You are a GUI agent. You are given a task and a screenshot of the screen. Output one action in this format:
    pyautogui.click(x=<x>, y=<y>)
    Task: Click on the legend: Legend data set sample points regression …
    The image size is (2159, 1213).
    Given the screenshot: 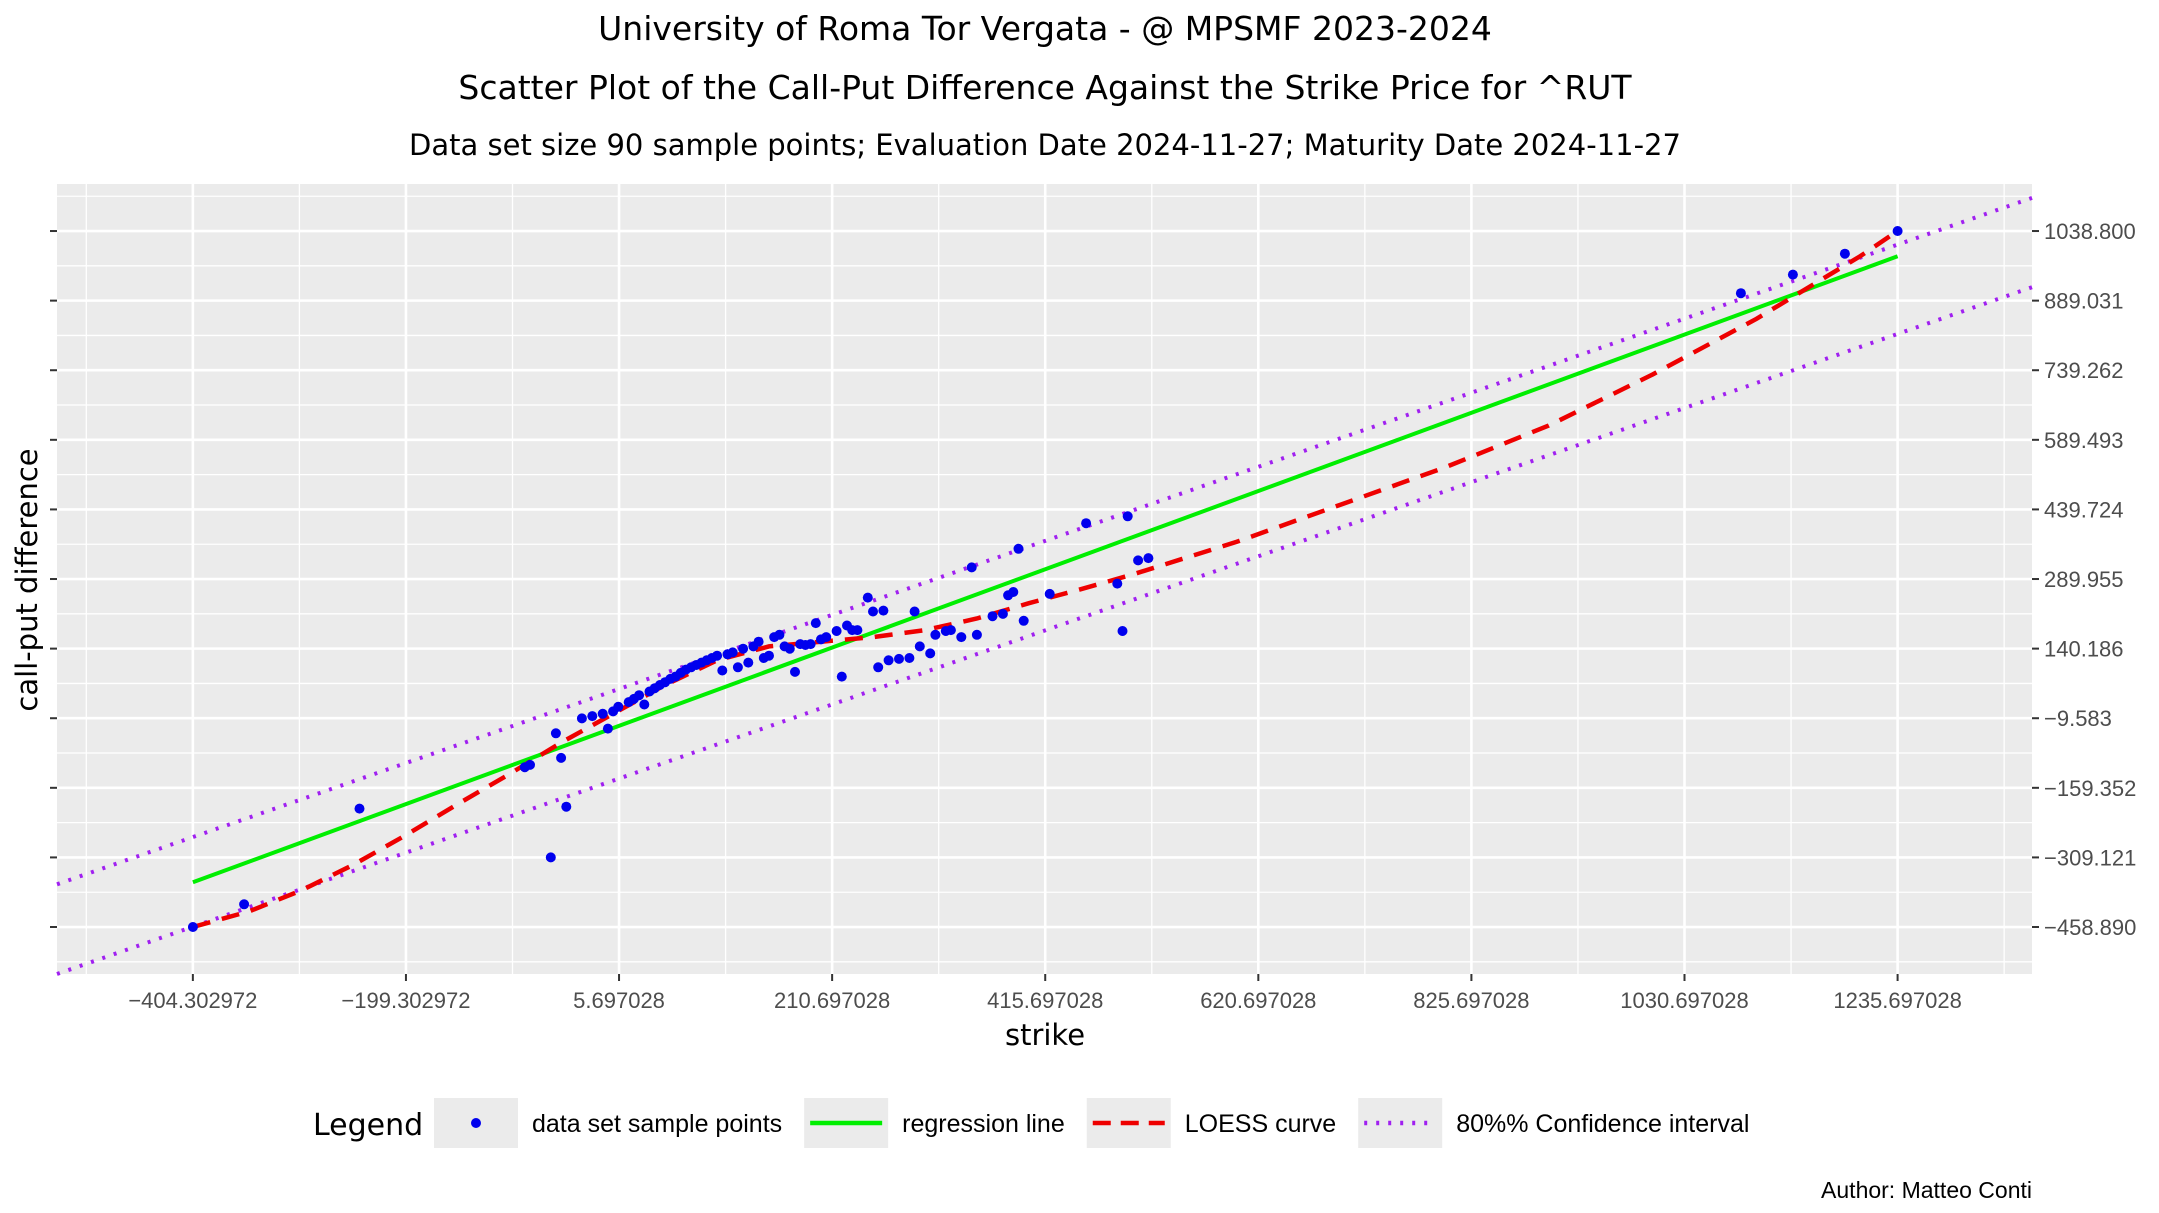 What is the action you would take?
    pyautogui.click(x=1031, y=1123)
    